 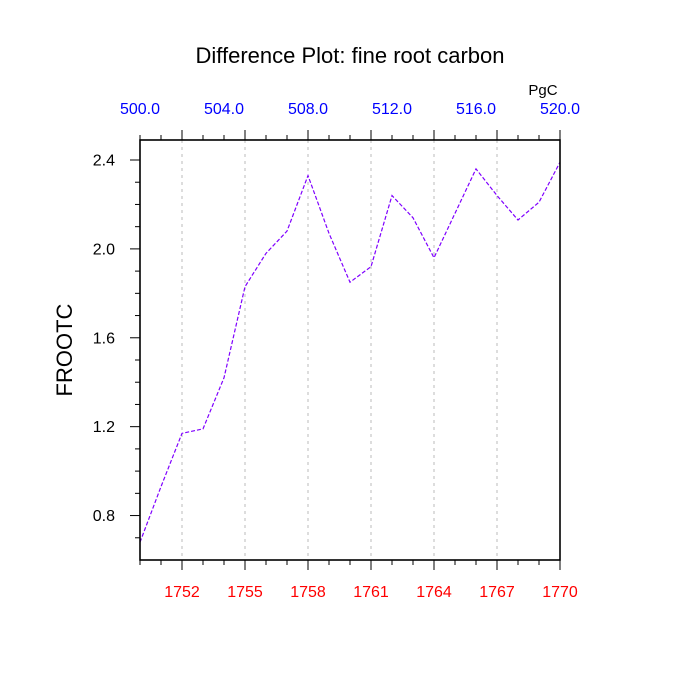 I want to click on chart-title: Difference Plot: fine root carbon, so click(x=350, y=55).